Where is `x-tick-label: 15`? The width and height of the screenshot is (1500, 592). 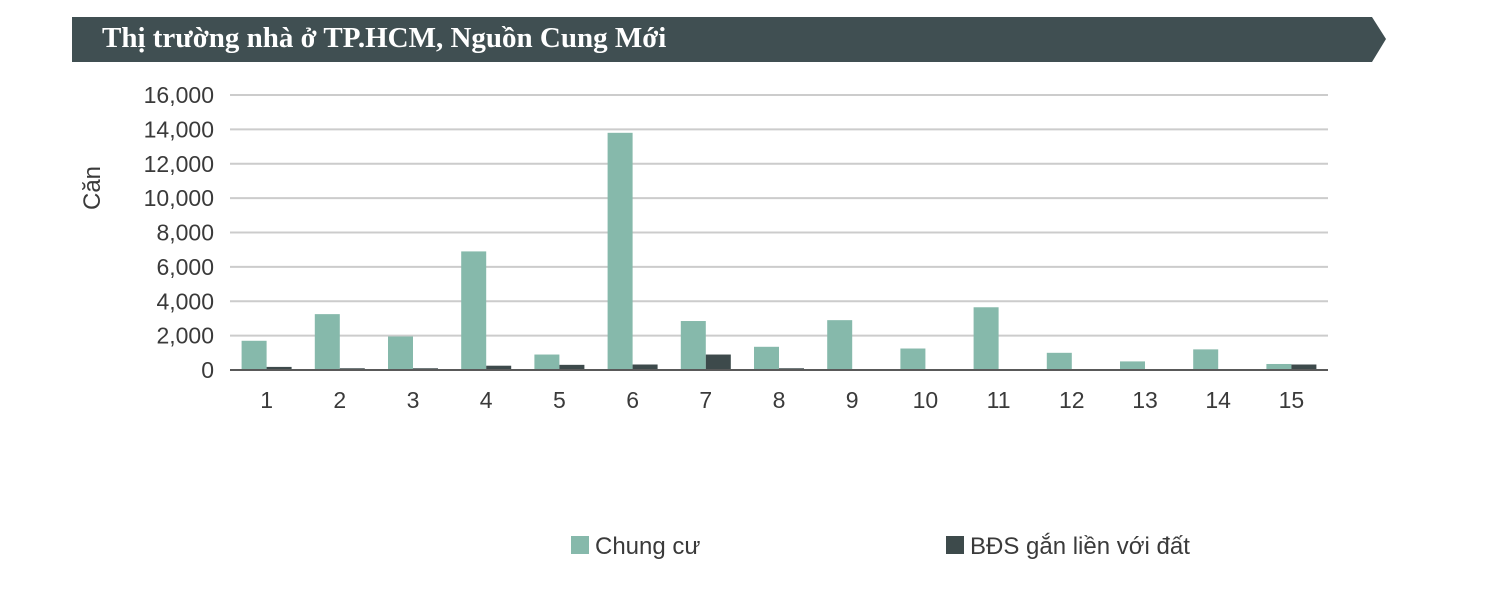
x-tick-label: 15 is located at coordinates (1292, 400).